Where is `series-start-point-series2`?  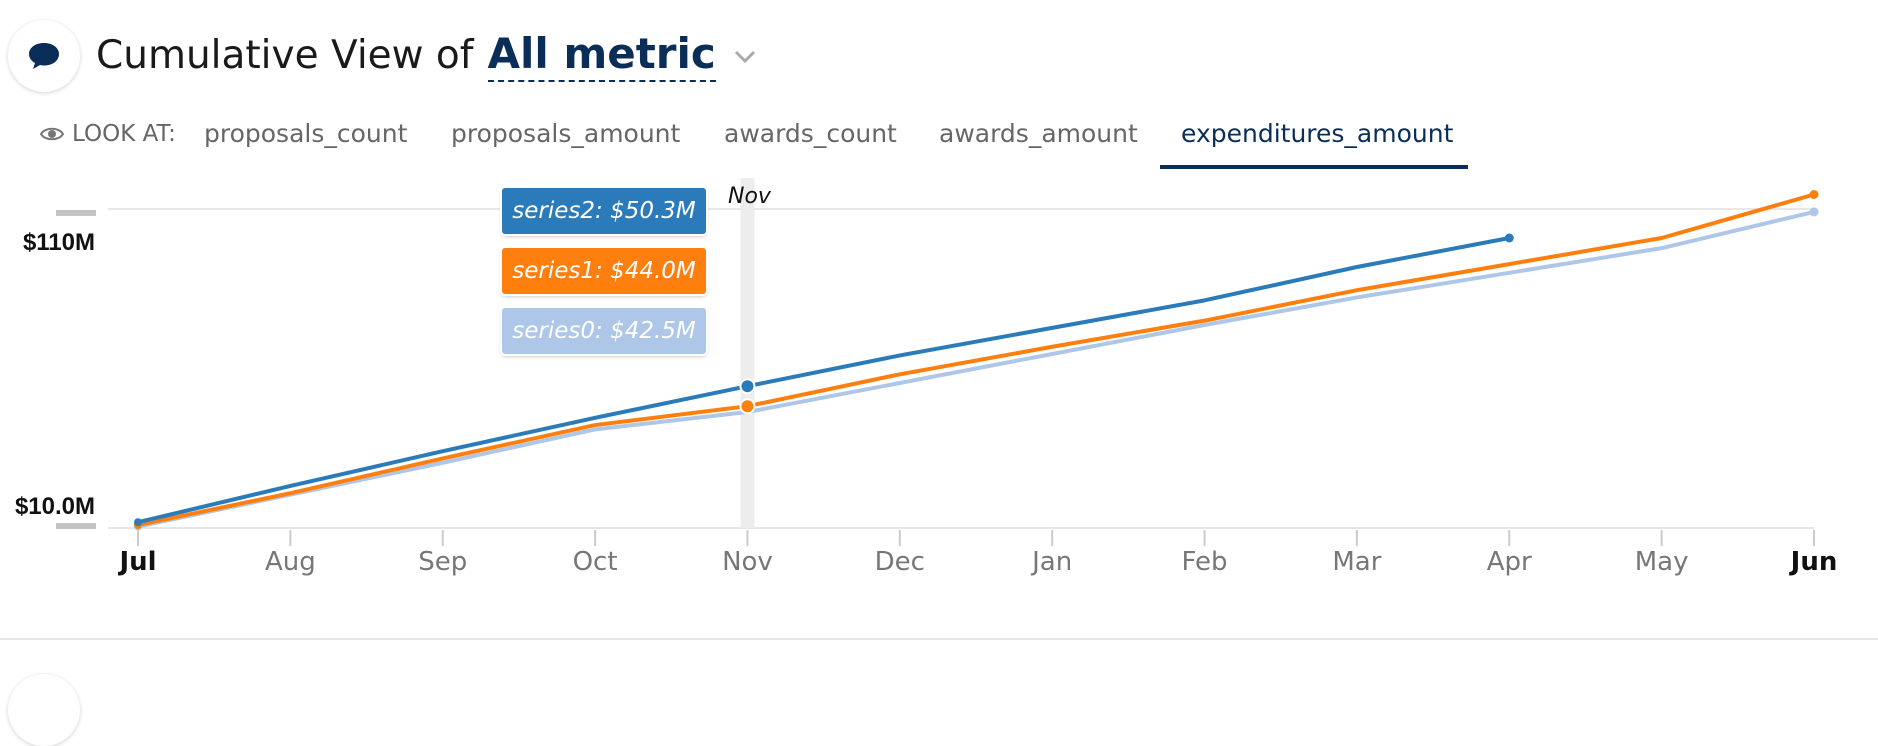
series-start-point-series2 is located at coordinates (138, 522).